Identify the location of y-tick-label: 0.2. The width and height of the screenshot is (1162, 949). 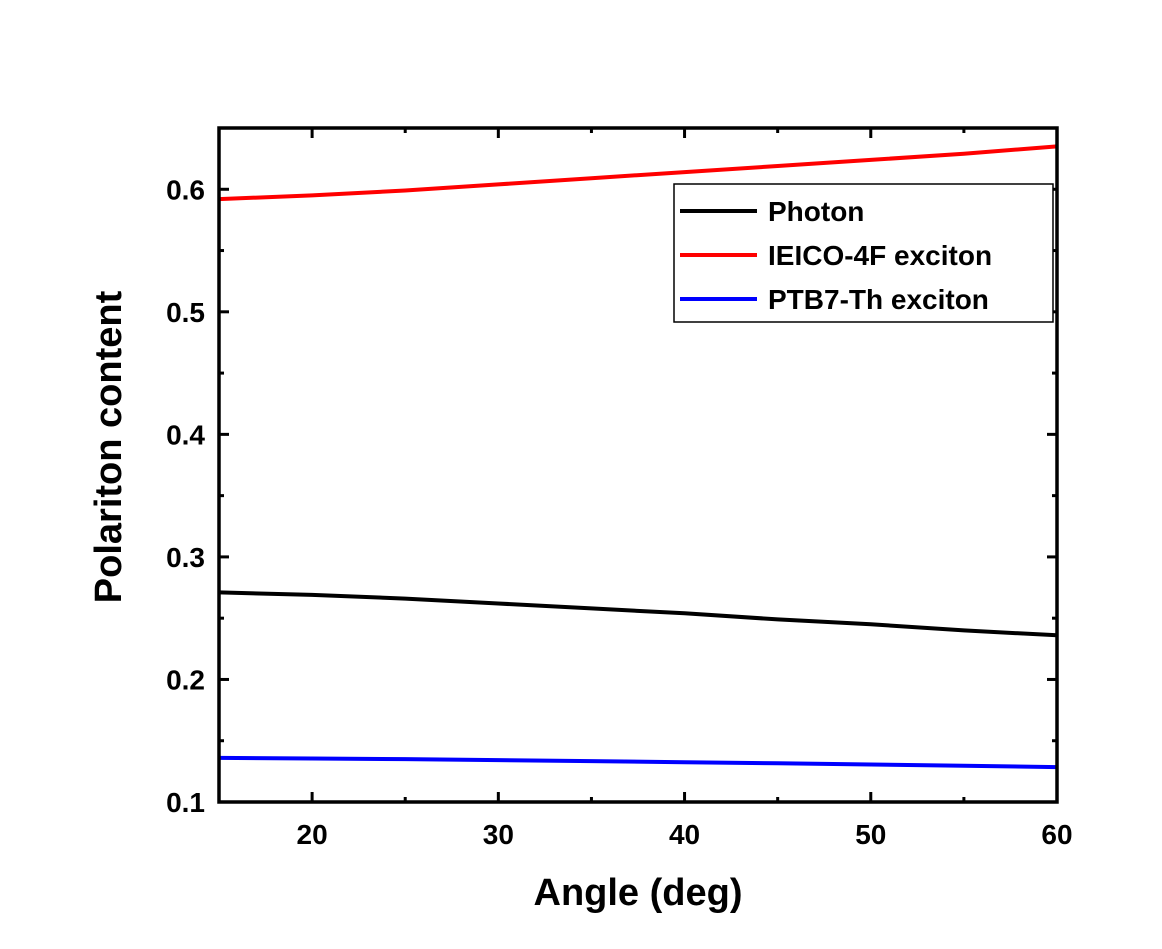
(185, 679).